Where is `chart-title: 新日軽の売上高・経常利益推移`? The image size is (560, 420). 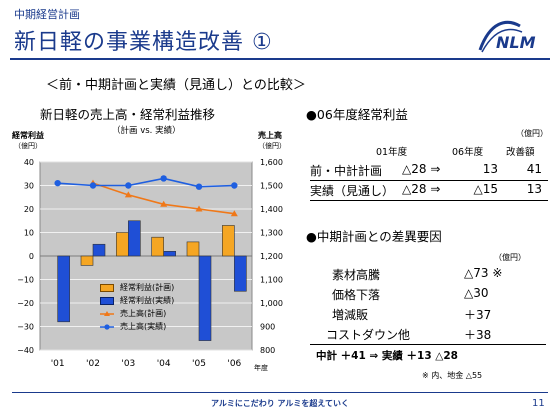
chart-title: 新日軽の売上高・経常利益推移 is located at coordinates (128, 114).